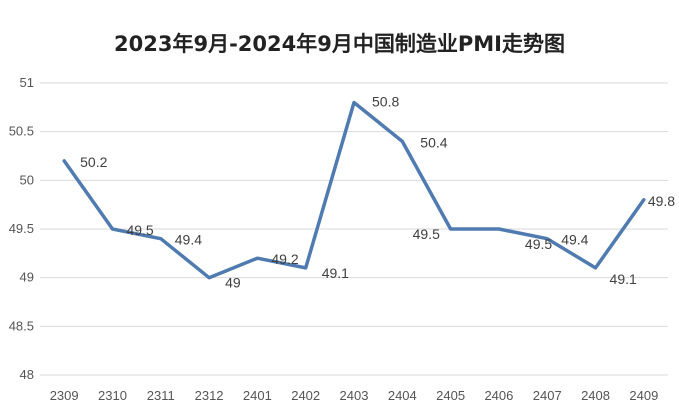 The width and height of the screenshot is (679, 419). Describe the element at coordinates (21, 325) in the screenshot. I see `y-tick-label: 48.5` at that location.